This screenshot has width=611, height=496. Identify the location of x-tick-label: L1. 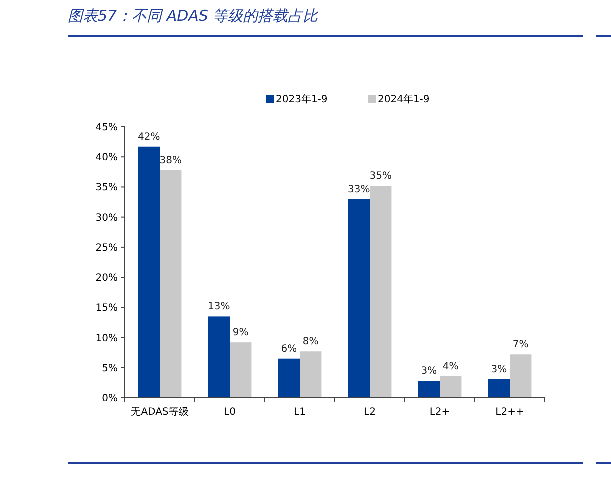
(300, 412).